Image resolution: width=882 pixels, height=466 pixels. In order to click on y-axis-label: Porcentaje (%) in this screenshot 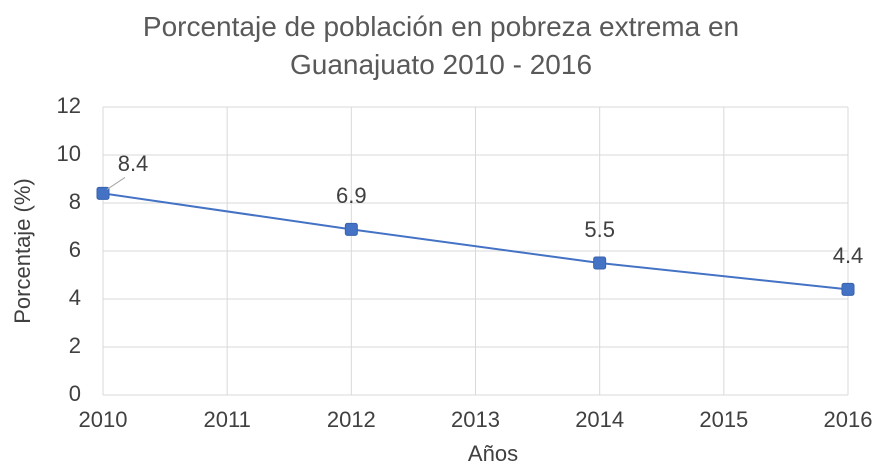, I will do `click(22, 251)`.